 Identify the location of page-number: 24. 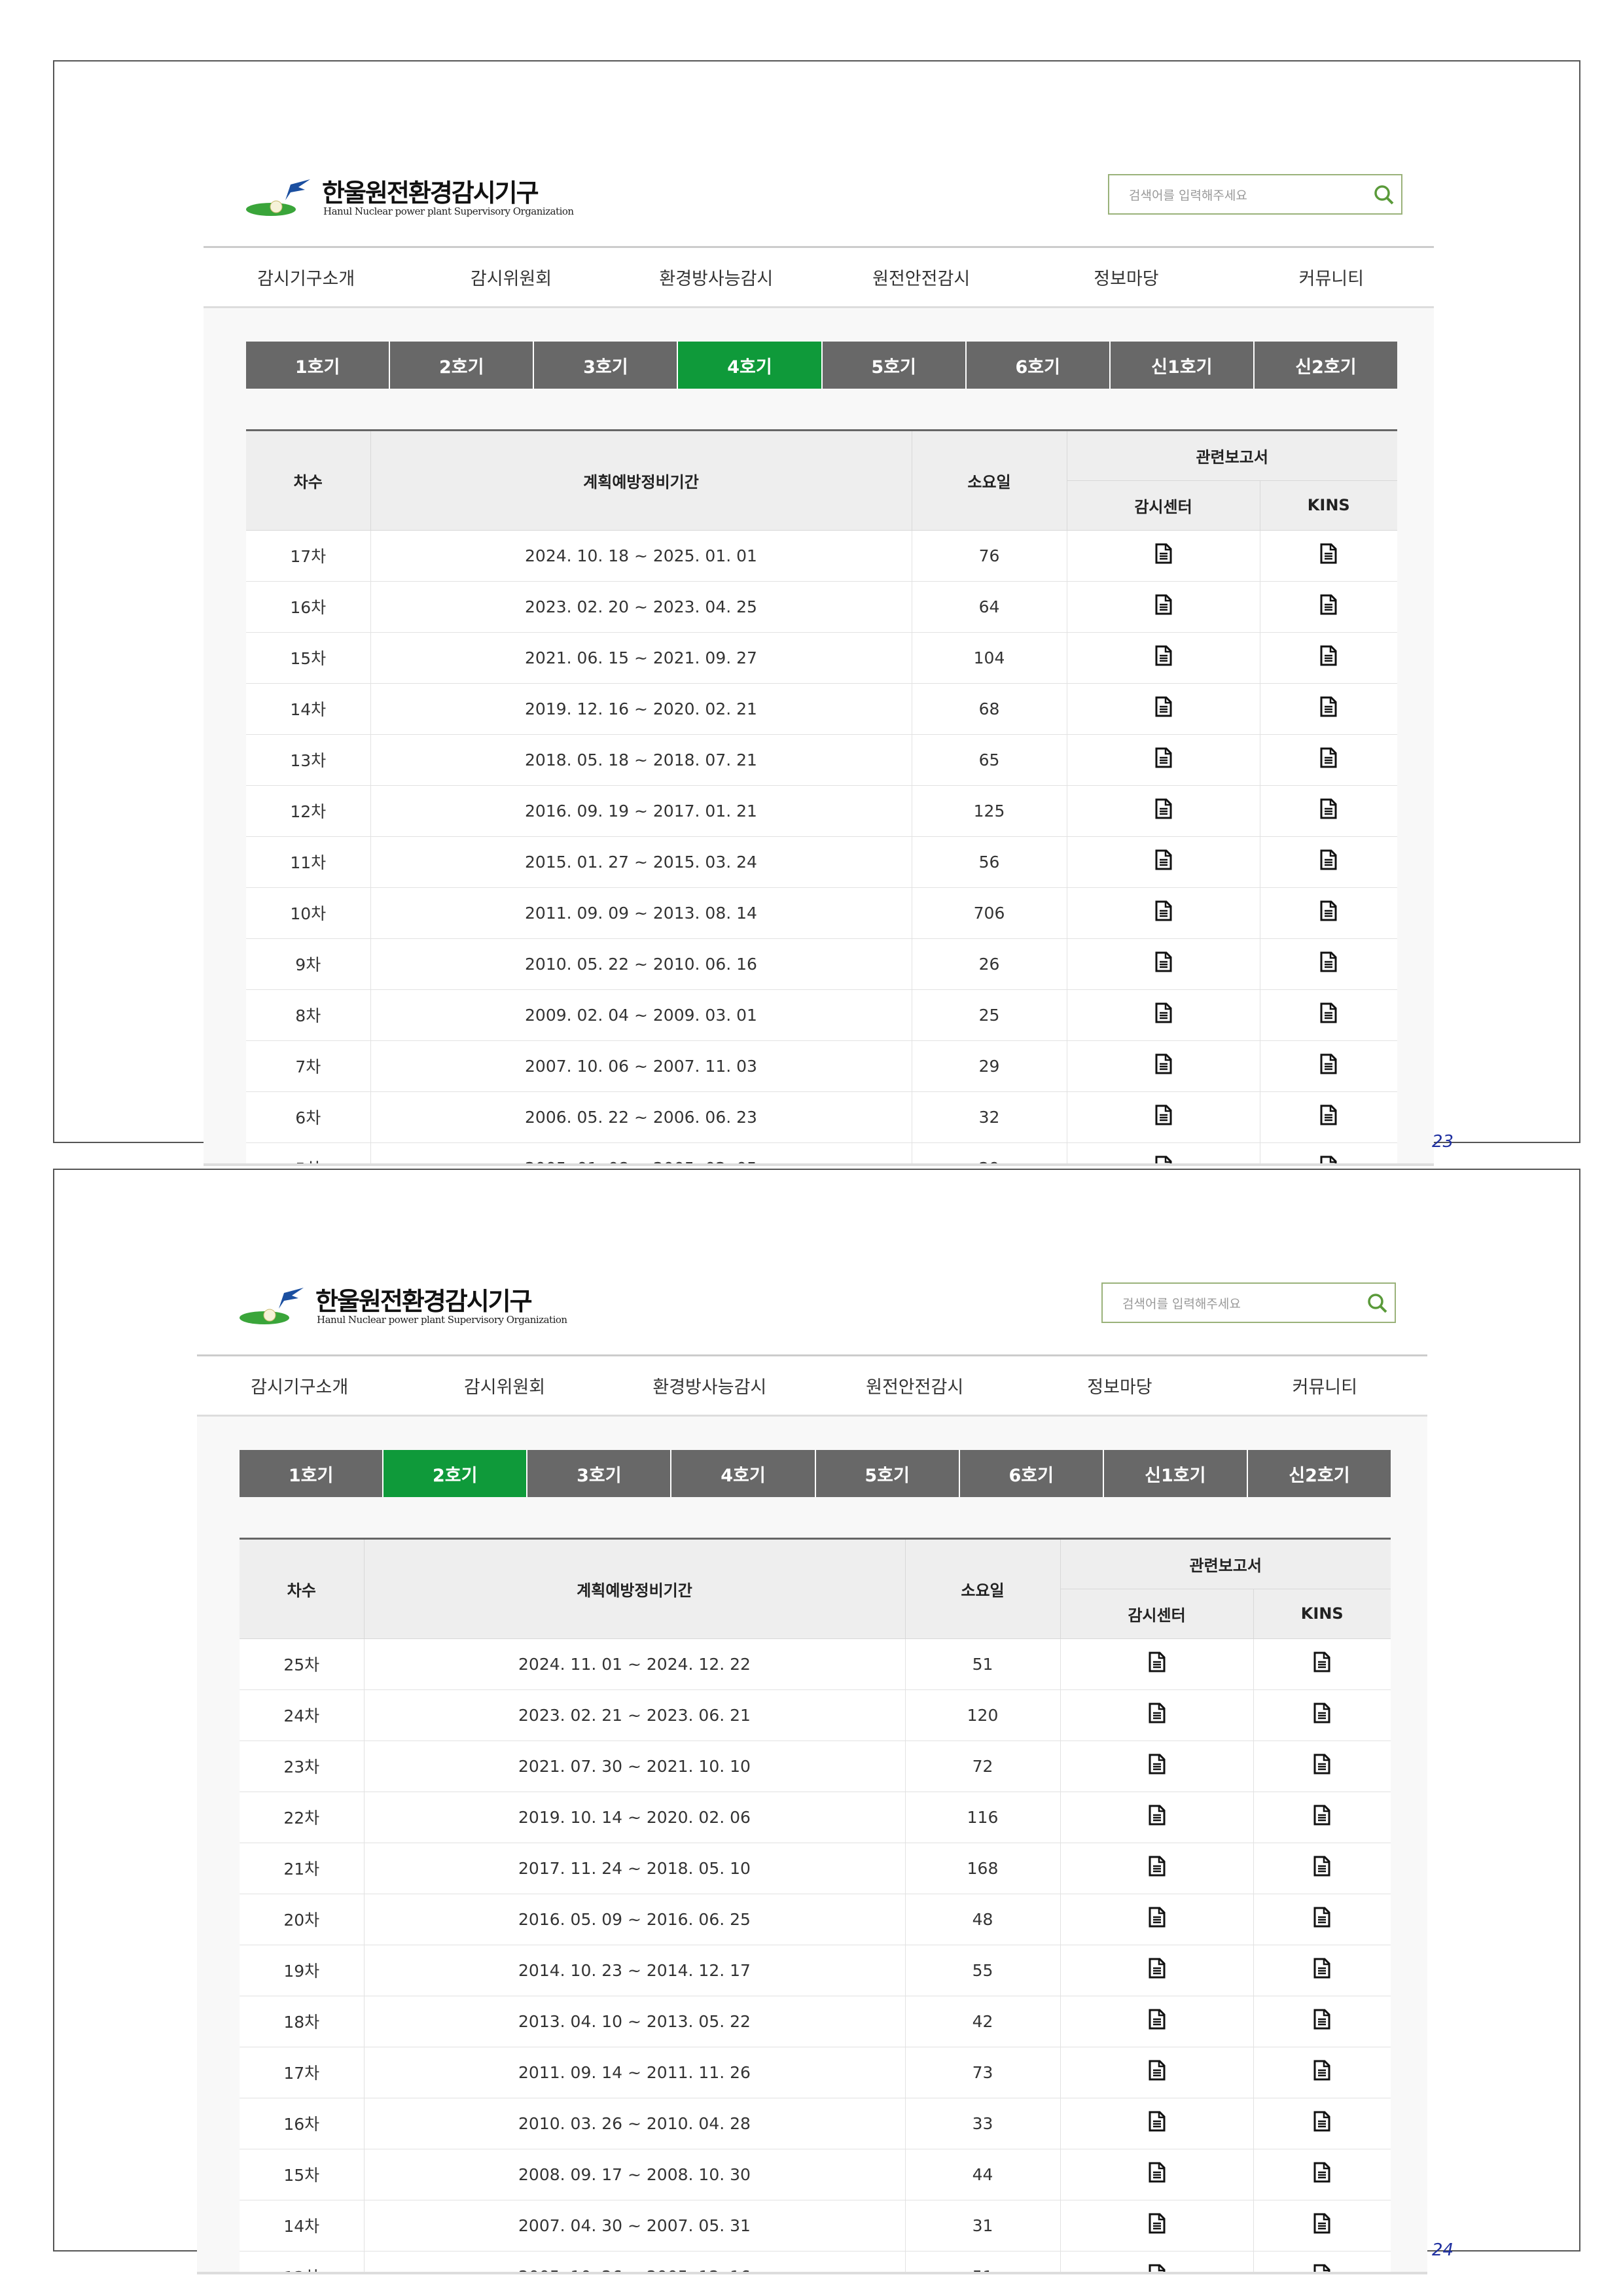
(1443, 2250).